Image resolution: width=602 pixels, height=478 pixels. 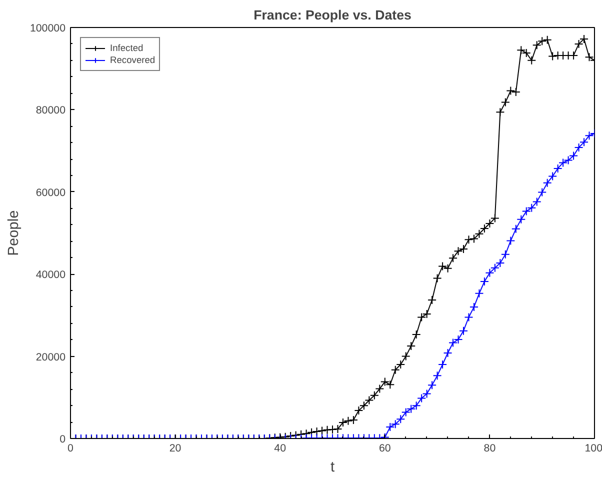 I want to click on y-tick-label: 60000, so click(x=51, y=192).